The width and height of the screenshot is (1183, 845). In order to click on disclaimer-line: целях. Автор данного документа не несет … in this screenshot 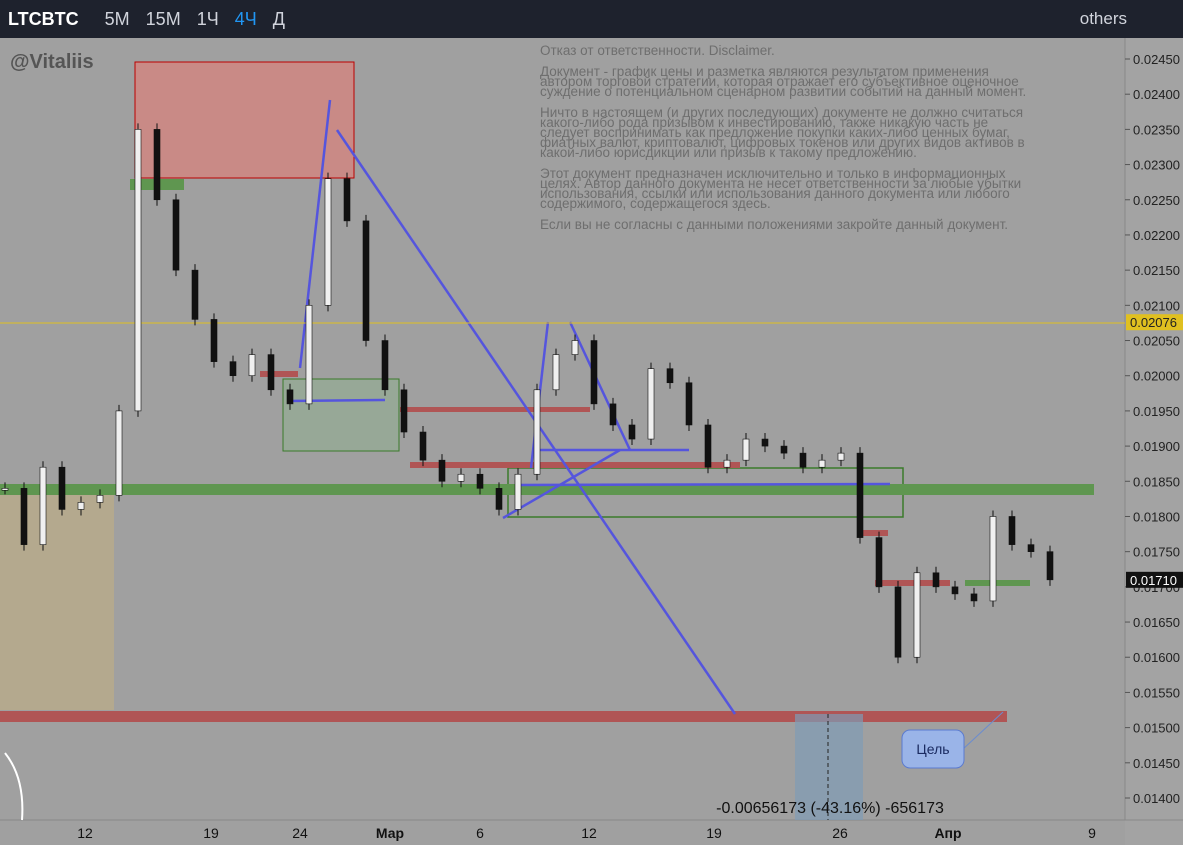, I will do `click(780, 183)`.